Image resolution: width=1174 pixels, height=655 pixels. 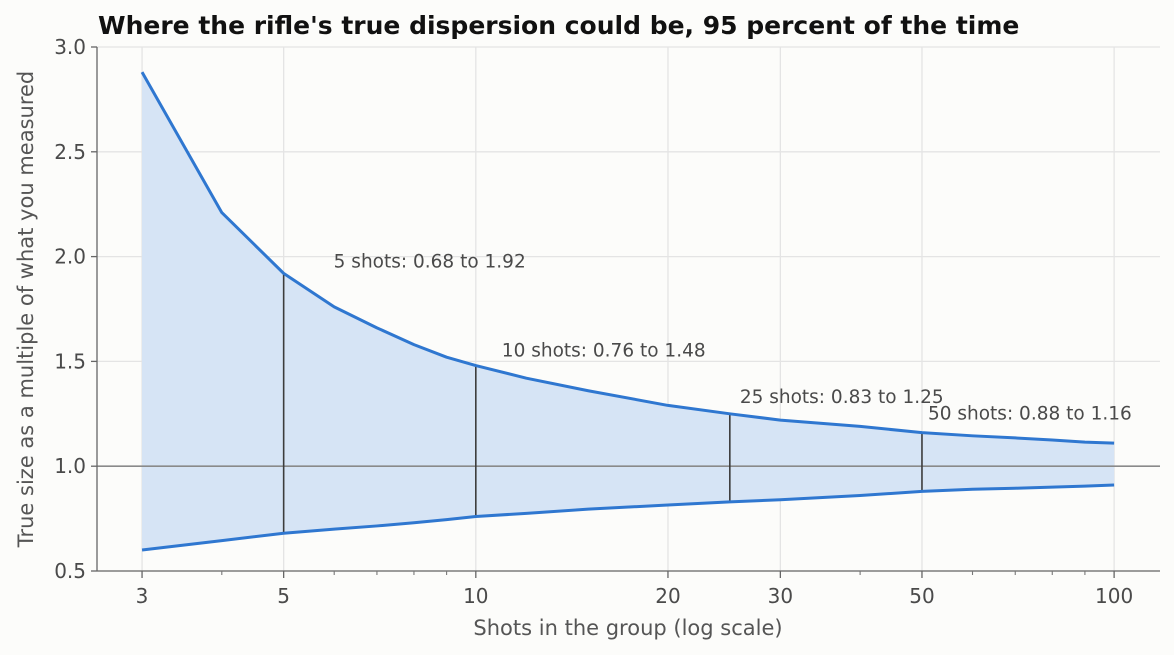 What do you see at coordinates (921, 596) in the screenshot?
I see `x-tick-label: 50` at bounding box center [921, 596].